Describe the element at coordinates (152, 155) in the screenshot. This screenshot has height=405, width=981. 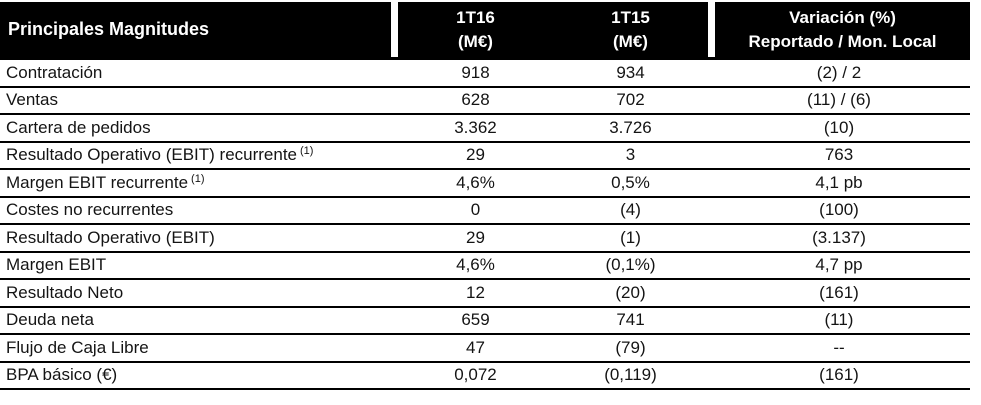
I see `row-label: Resultado Operativo (EBIT) recurrente` at that location.